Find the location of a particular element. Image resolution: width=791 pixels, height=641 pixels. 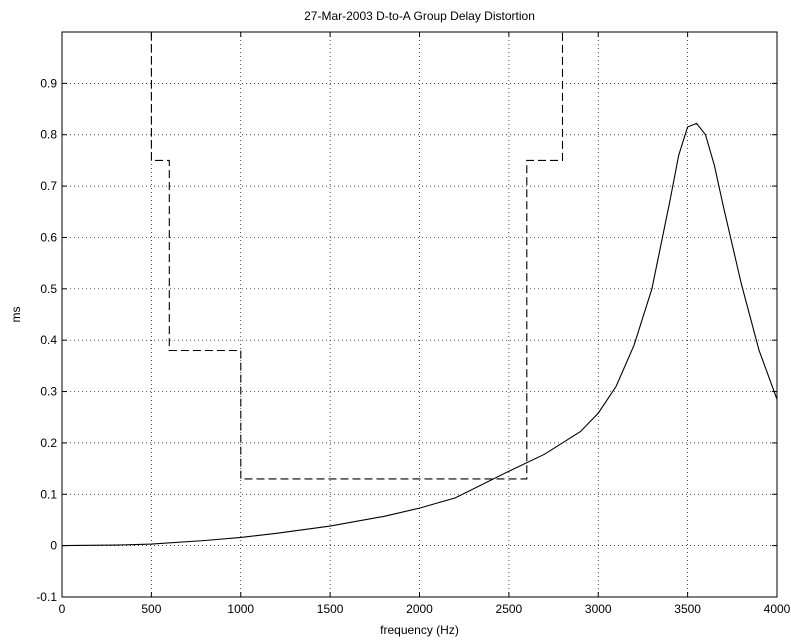

x-tick-labels: 0 500 1000 1500 2000 2500 3000 3500 4000 is located at coordinates (425, 609).